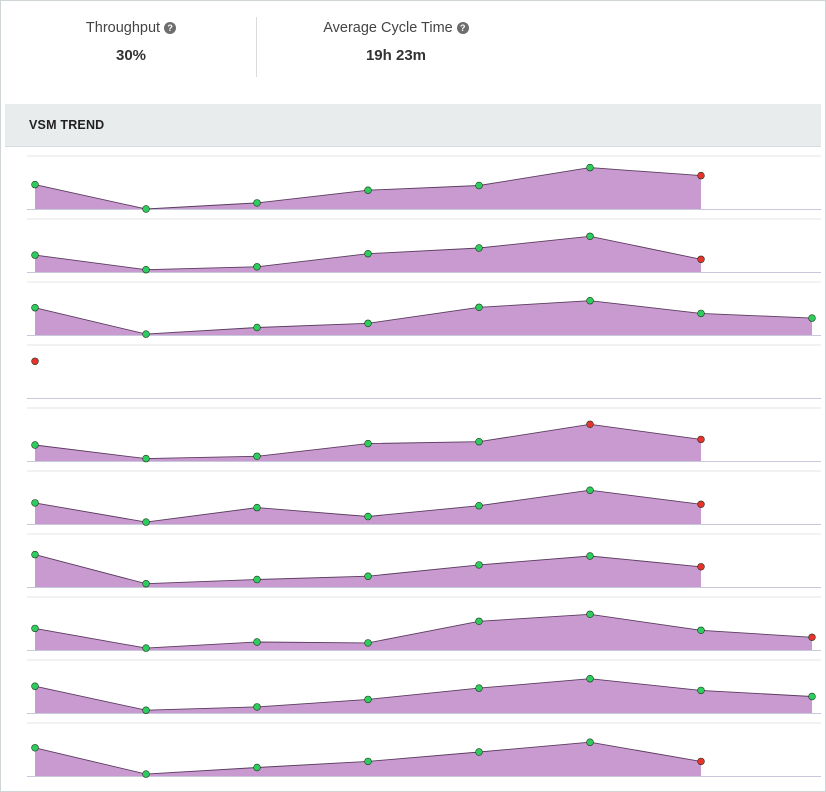 The height and width of the screenshot is (792, 826). I want to click on panel-title: VSM TREND, so click(67, 125).